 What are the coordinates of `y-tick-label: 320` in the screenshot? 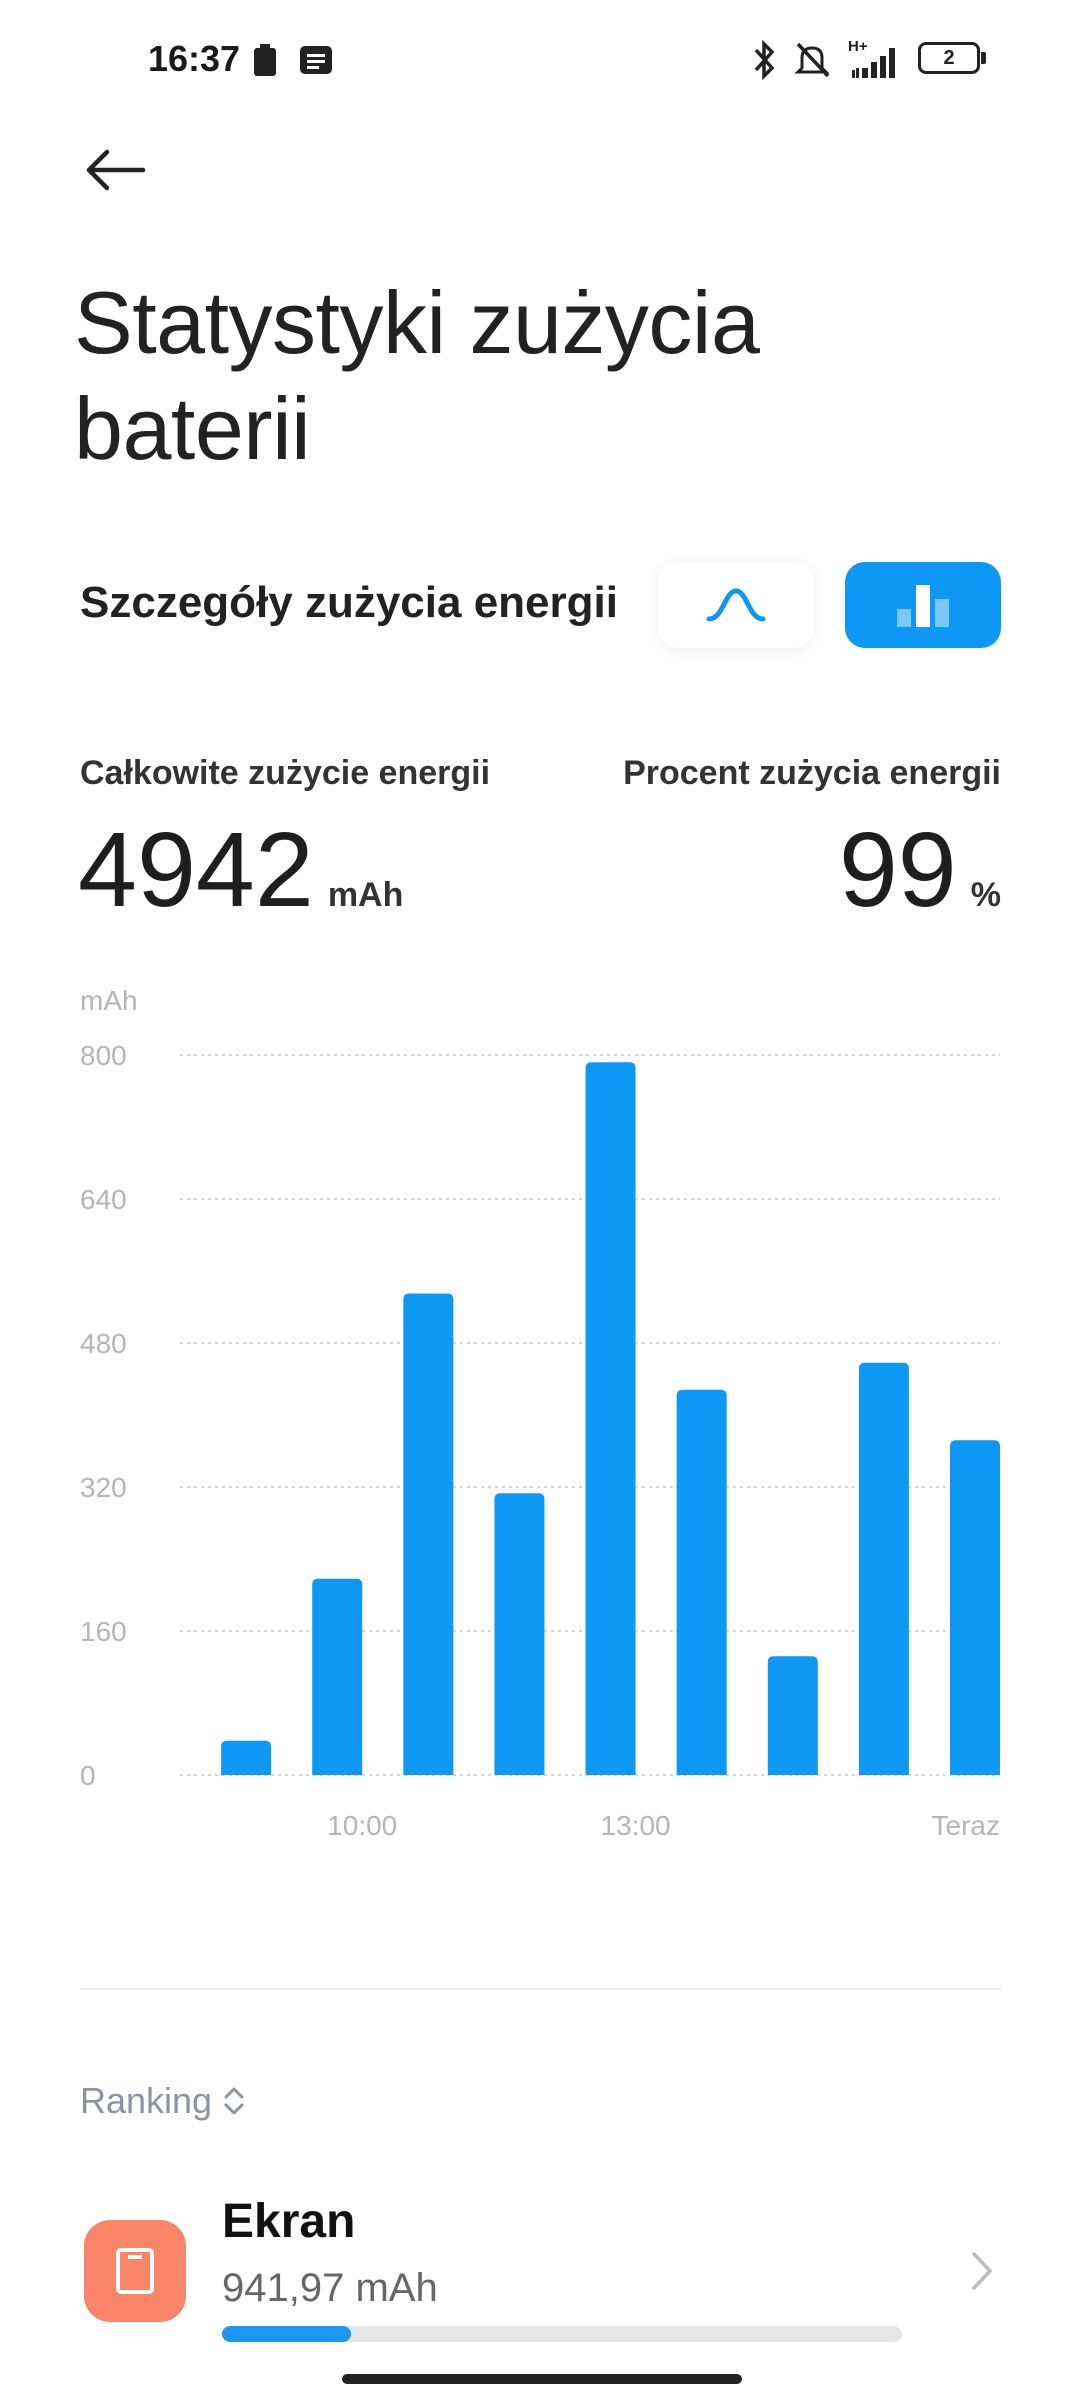 It's located at (103, 1487).